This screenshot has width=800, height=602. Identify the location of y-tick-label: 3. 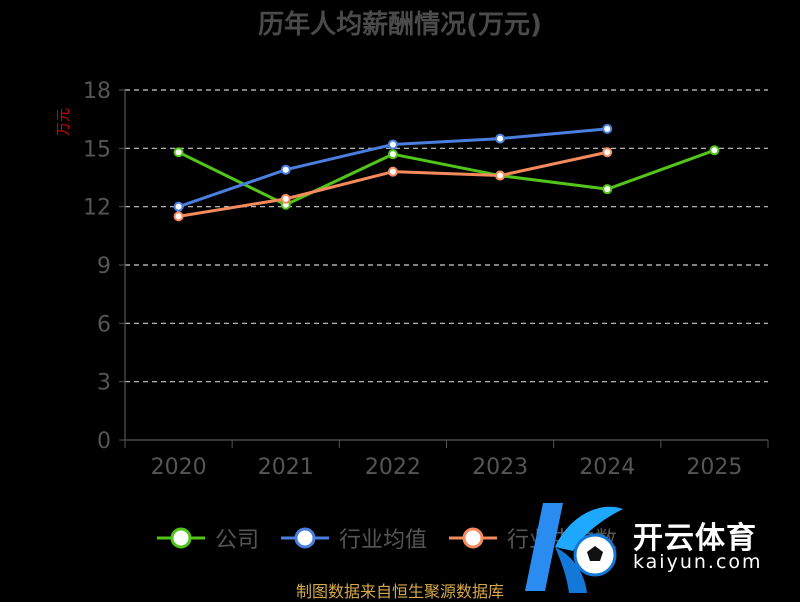
(104, 383).